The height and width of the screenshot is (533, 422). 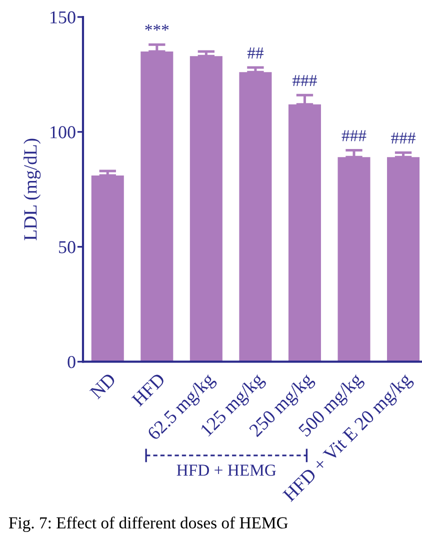 I want to click on y-tick-label: 100, so click(x=63, y=132).